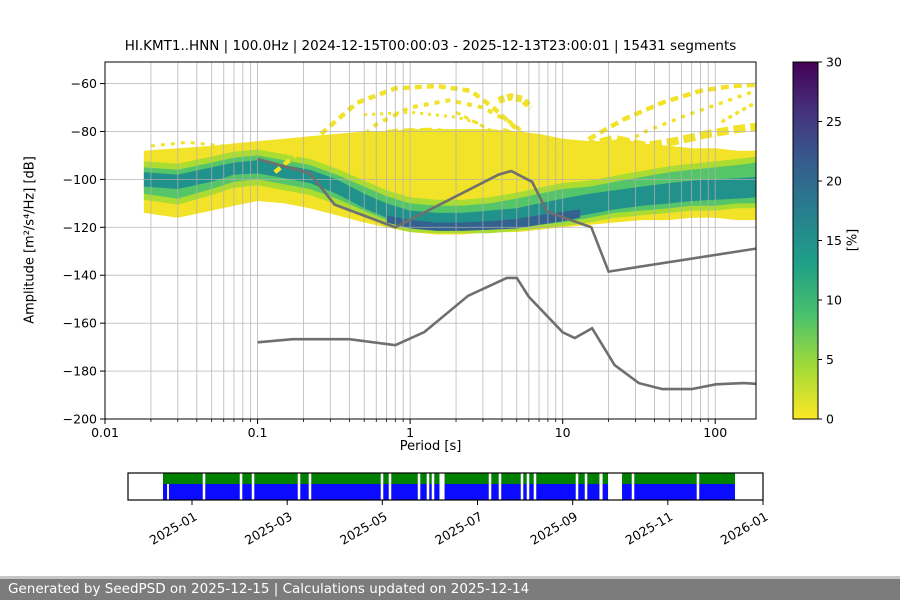 This screenshot has height=600, width=900. What do you see at coordinates (649, 528) in the screenshot?
I see `timeline-tick-label: 2025-11` at bounding box center [649, 528].